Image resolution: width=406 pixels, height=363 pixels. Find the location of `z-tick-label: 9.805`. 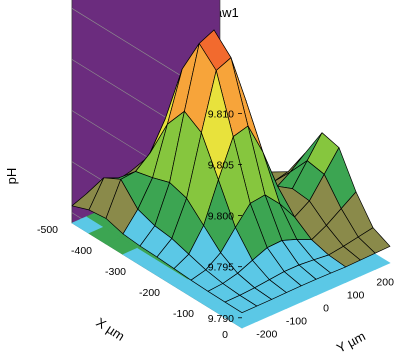

z-tick-label: 9.805 is located at coordinates (221, 166).